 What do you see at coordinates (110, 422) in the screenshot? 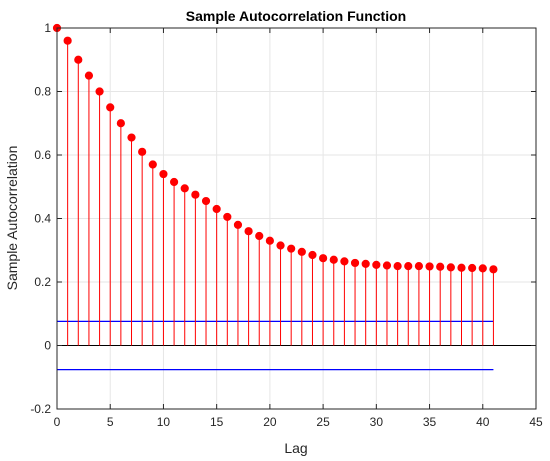
I see `x-tick-label: 5` at bounding box center [110, 422].